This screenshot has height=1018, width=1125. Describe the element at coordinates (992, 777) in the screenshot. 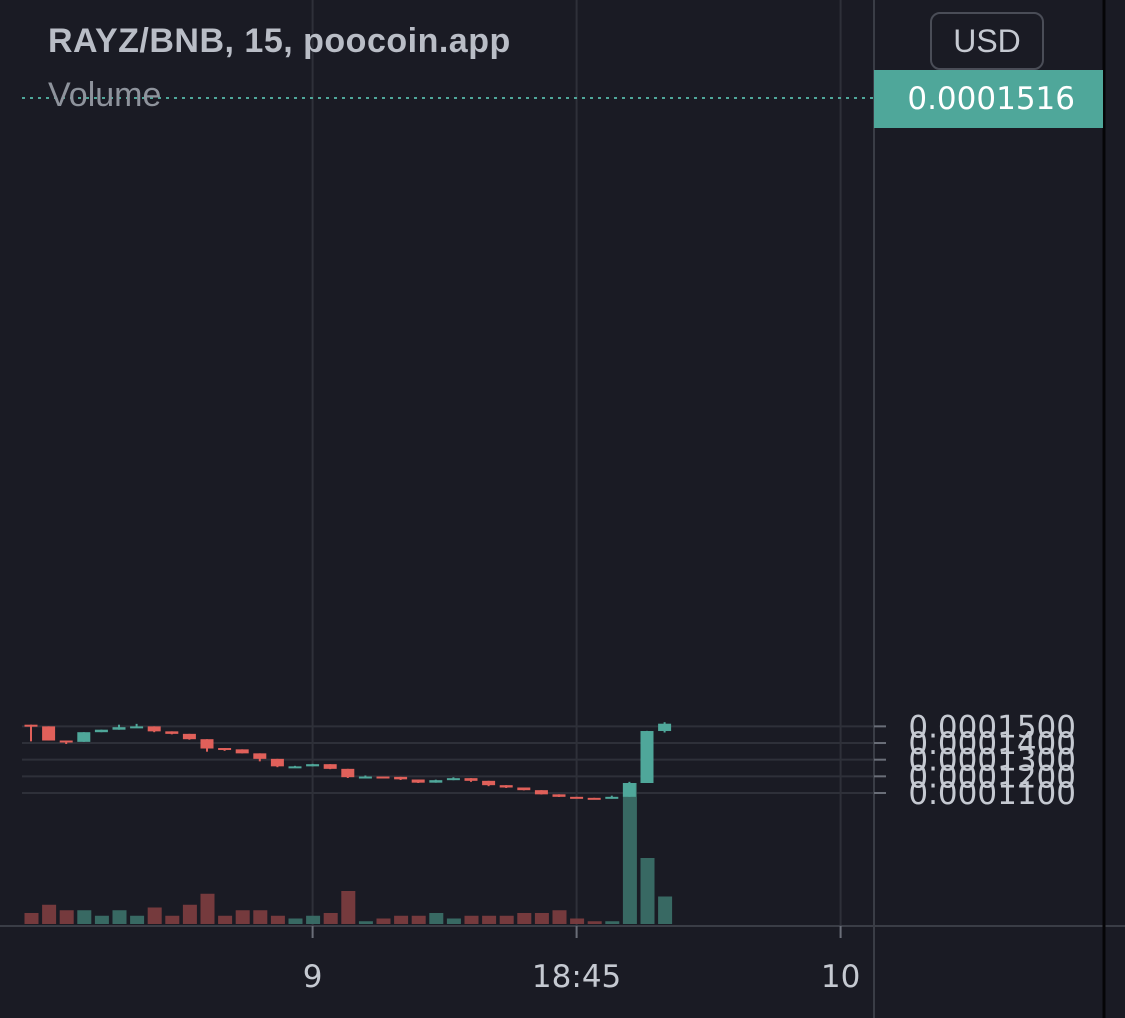

I see `price-axis-label: 0.0001200` at that location.